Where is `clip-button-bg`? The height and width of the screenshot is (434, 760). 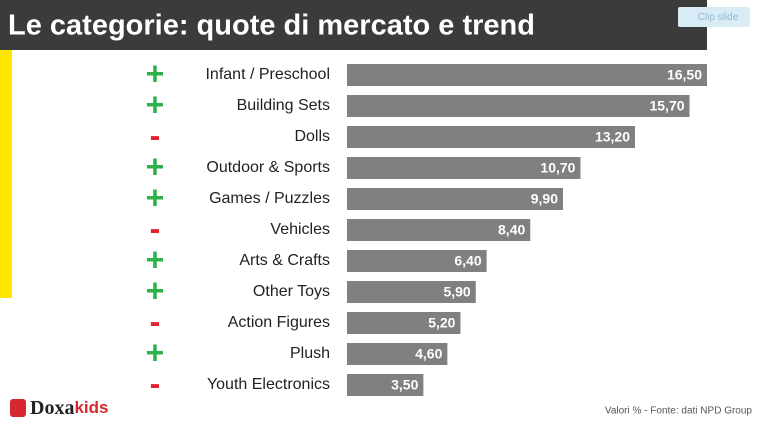
clip-button-bg is located at coordinates (714, 17).